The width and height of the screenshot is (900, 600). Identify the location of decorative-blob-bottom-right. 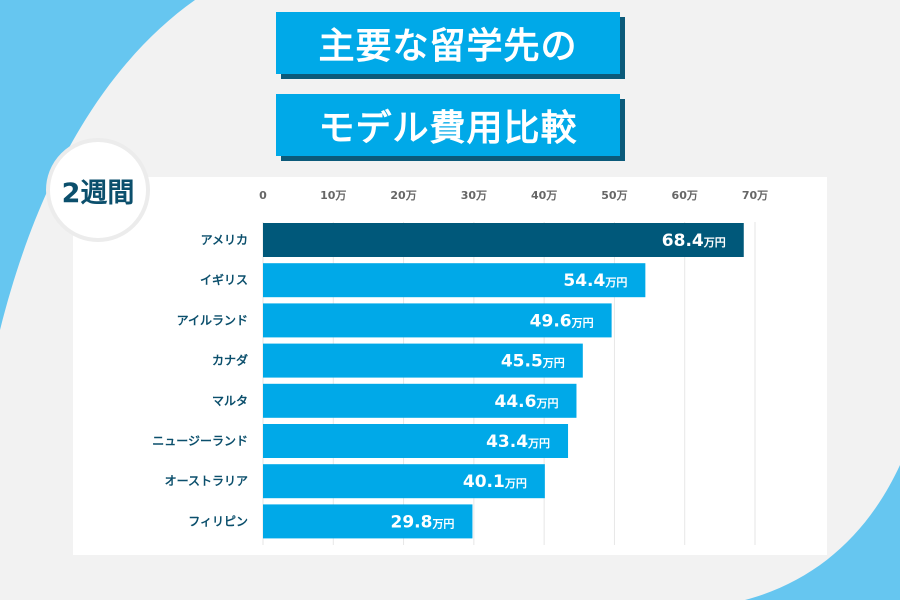
(822, 532).